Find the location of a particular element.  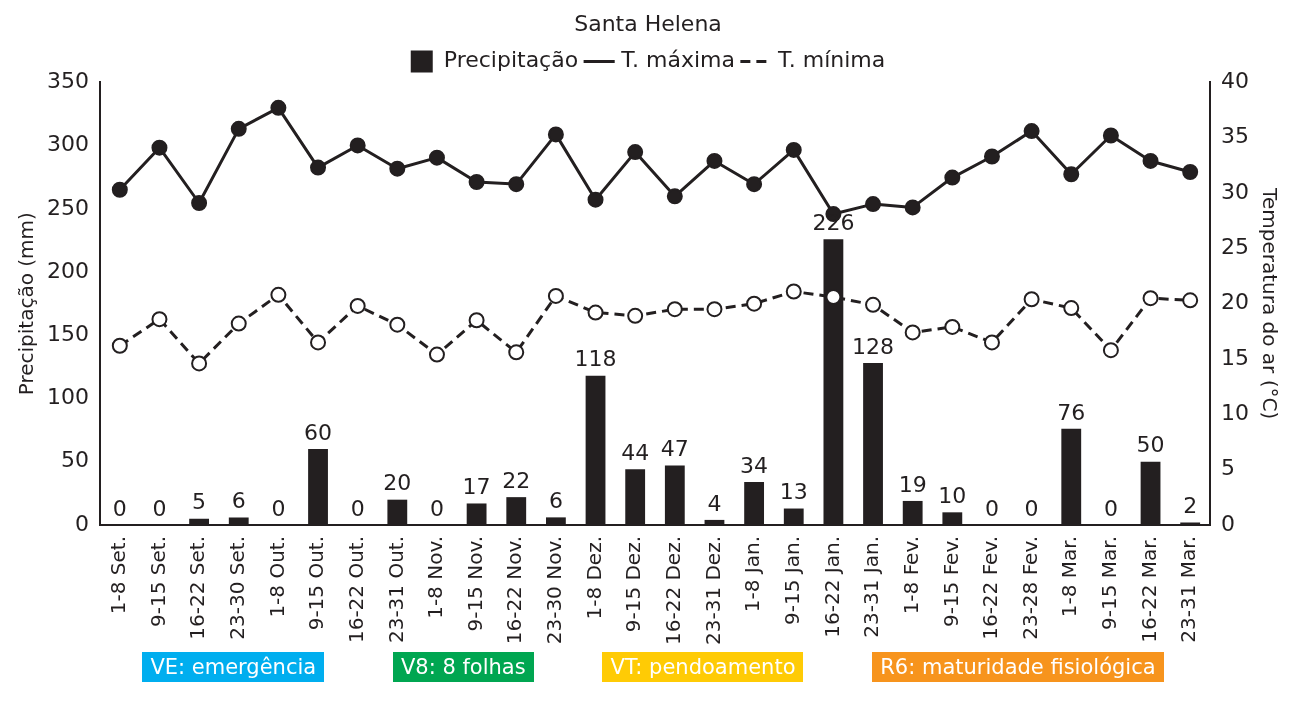

text: VT: pendoamento is located at coordinates (703, 667).